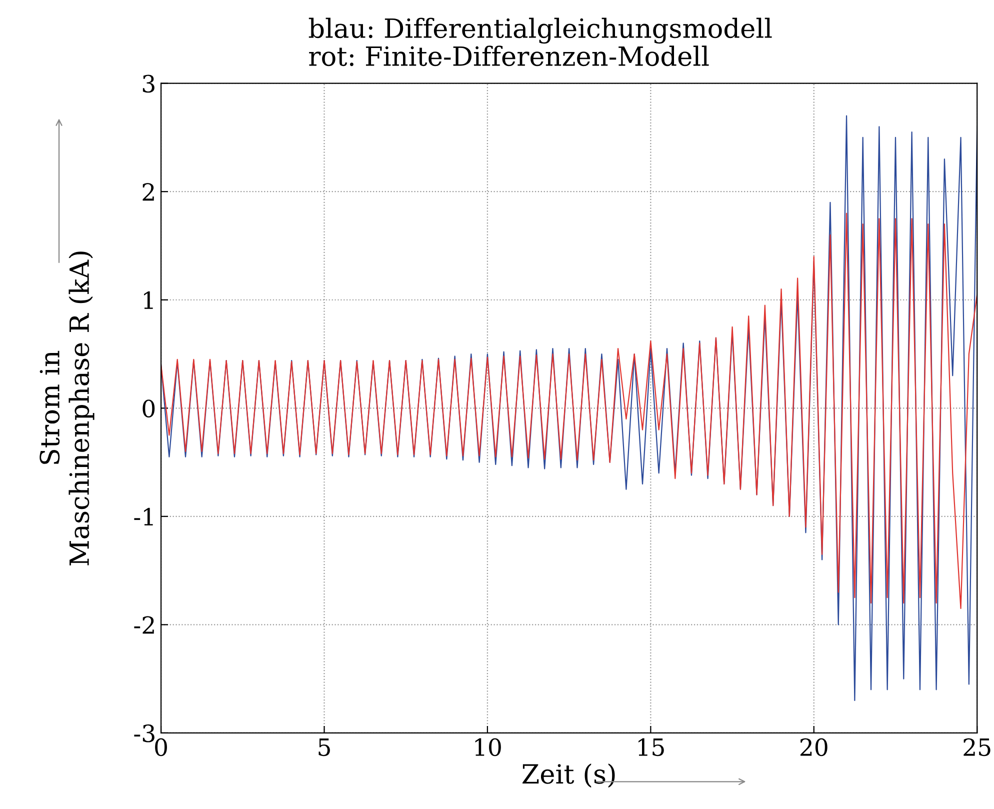  Describe the element at coordinates (148, 83) in the screenshot. I see `y-tick-label: 3` at that location.